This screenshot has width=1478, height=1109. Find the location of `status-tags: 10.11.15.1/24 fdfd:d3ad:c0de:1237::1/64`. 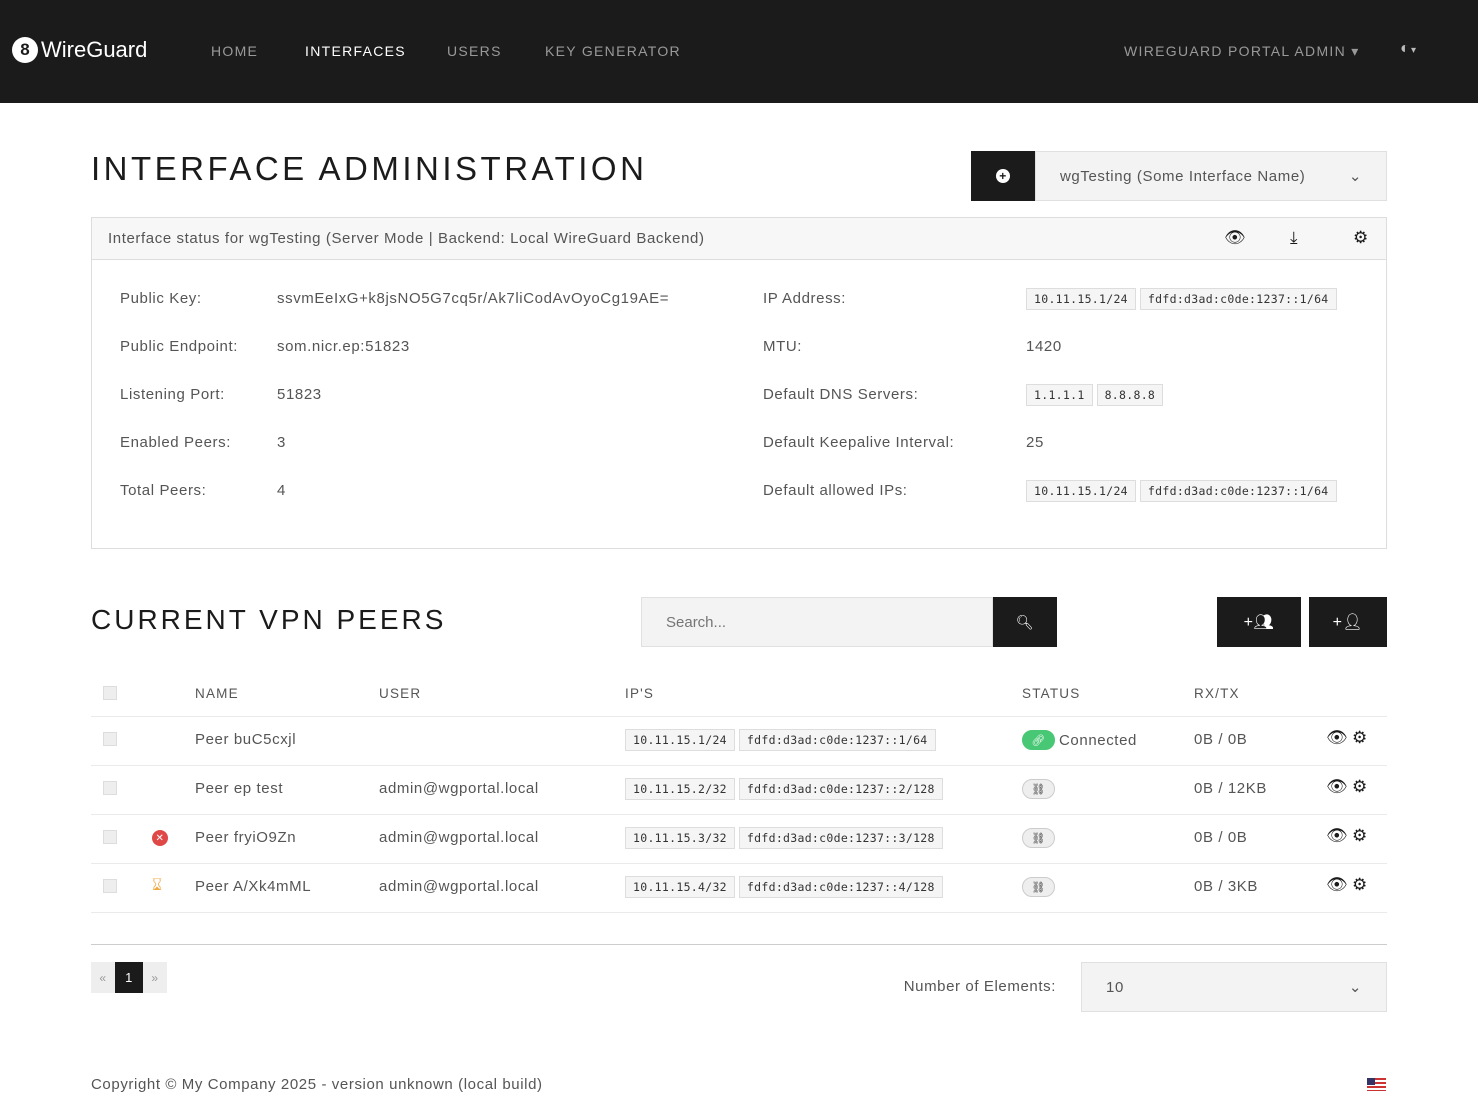

status-tags: 10.11.15.1/24 fdfd:d3ad:c0de:1237::1/64 is located at coordinates (1183, 491).